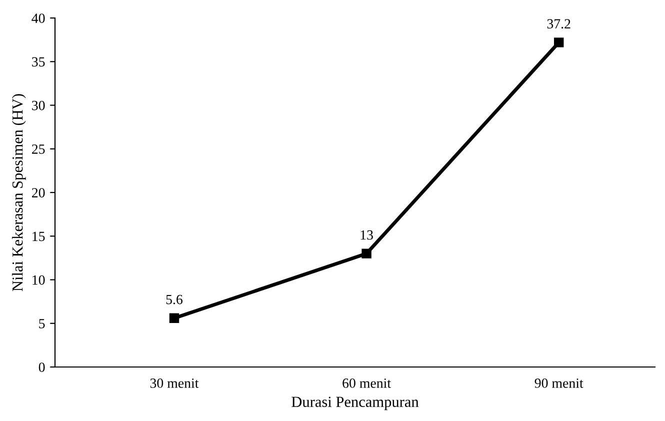 This screenshot has height=421, width=665. I want to click on y-tick-label: 15, so click(38, 237).